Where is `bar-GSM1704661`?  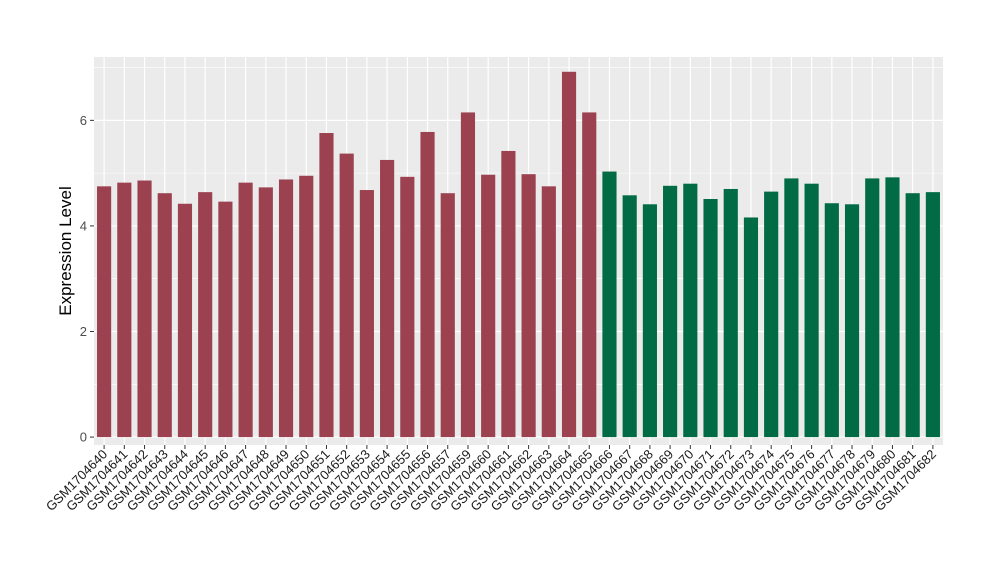 bar-GSM1704661 is located at coordinates (508, 294).